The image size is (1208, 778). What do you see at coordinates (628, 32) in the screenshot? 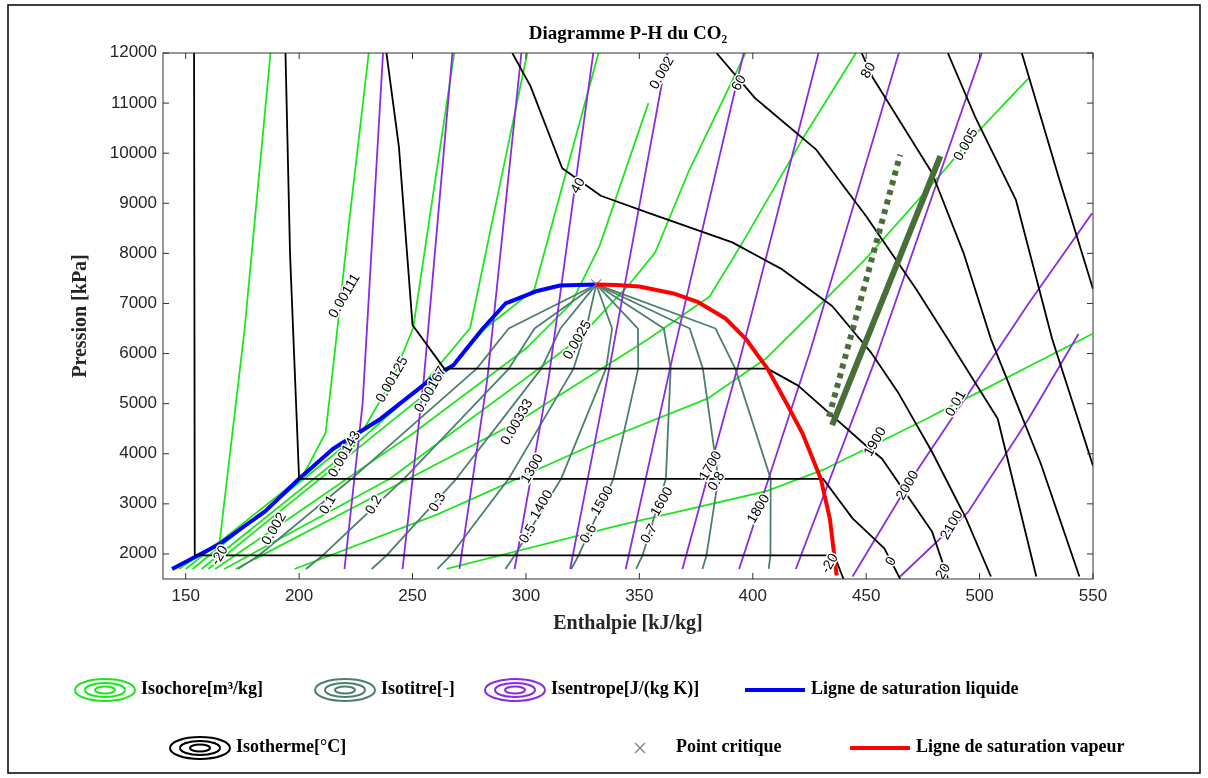
I see `chart-title: Diagramme P-H du CO₂` at bounding box center [628, 32].